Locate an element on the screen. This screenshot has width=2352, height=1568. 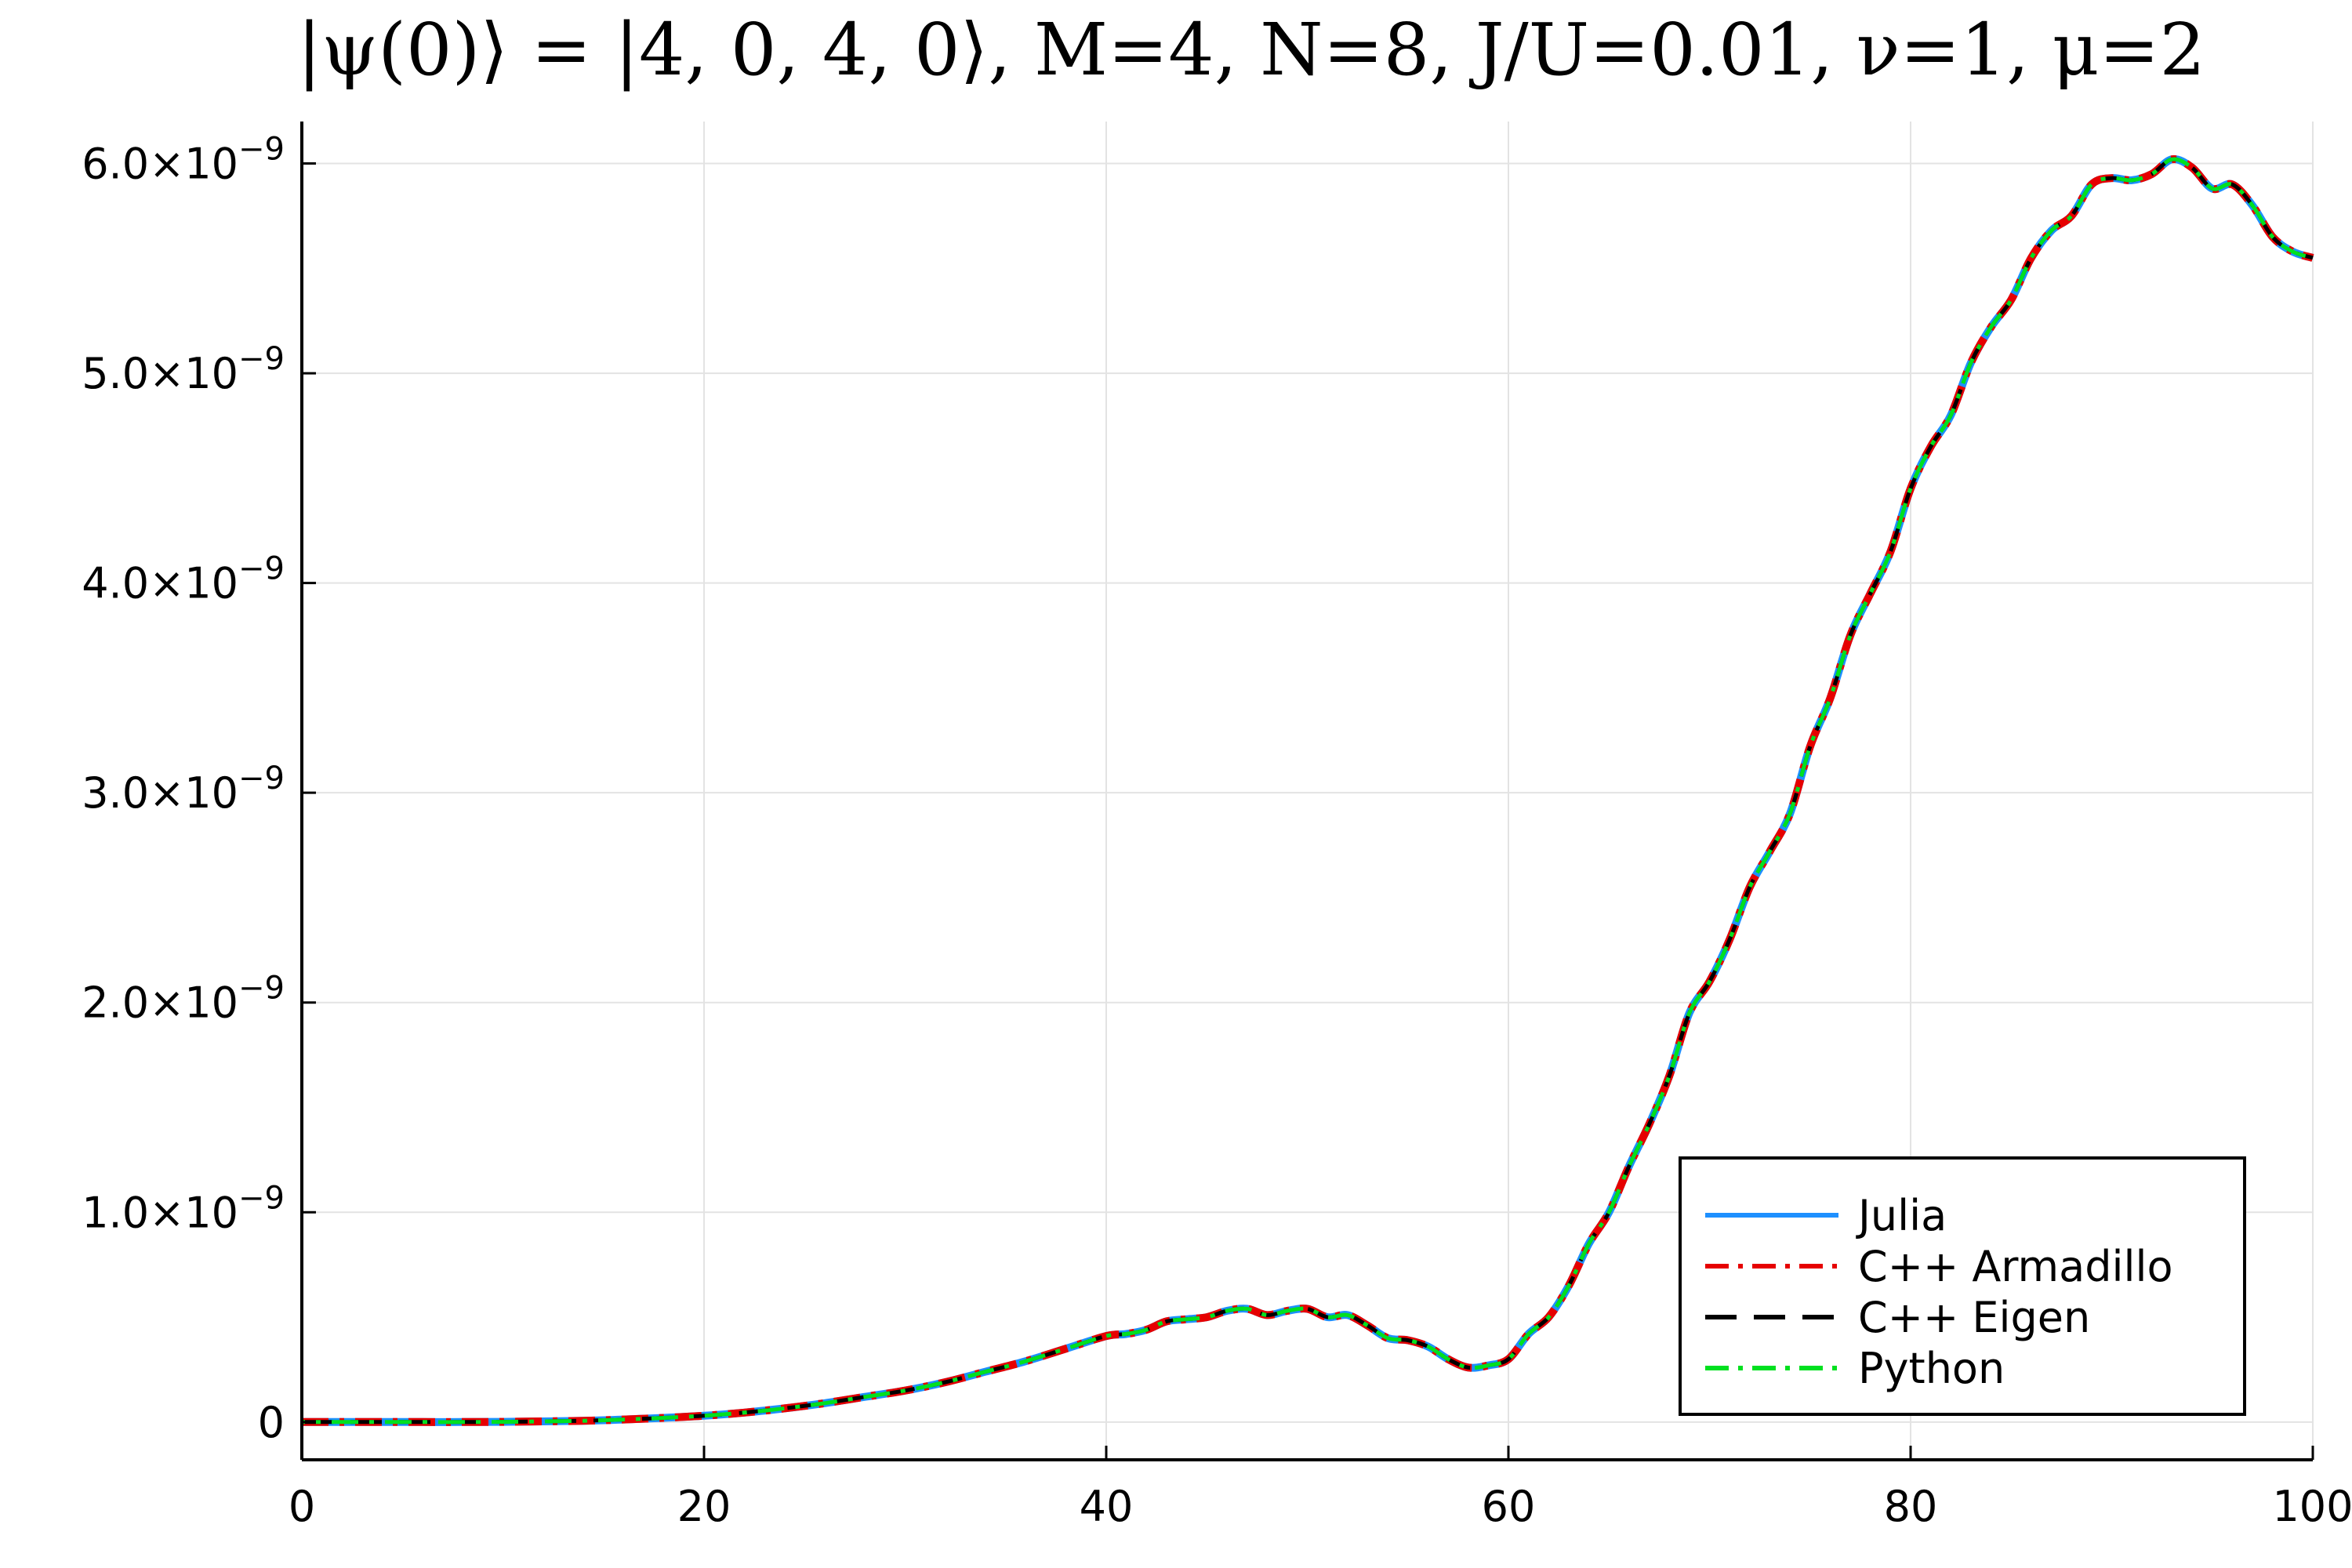
y-tick-label: 5.0×10⁻⁹ is located at coordinates (183, 369).